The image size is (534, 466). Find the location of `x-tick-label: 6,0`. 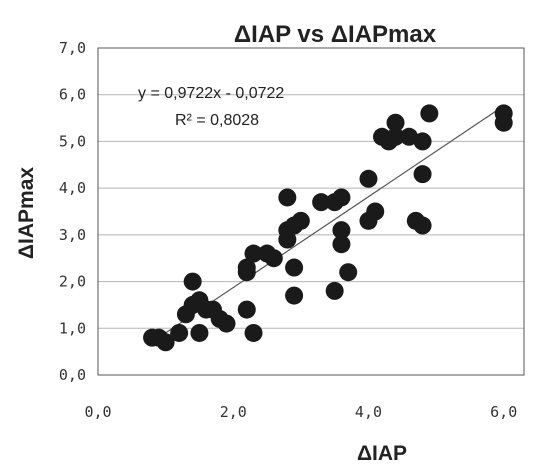

x-tick-label: 6,0 is located at coordinates (503, 412).